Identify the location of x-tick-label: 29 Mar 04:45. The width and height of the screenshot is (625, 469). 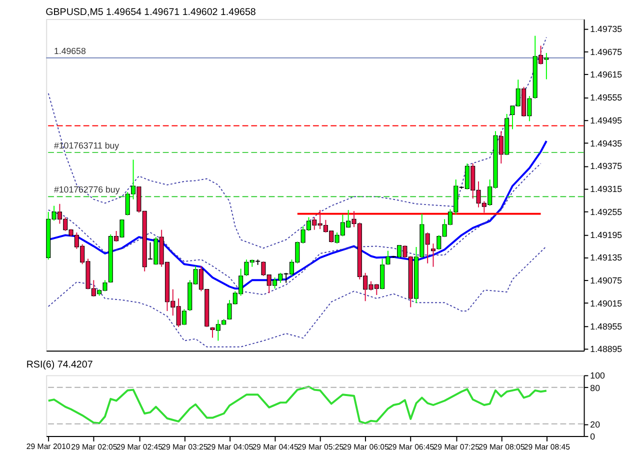
(275, 447).